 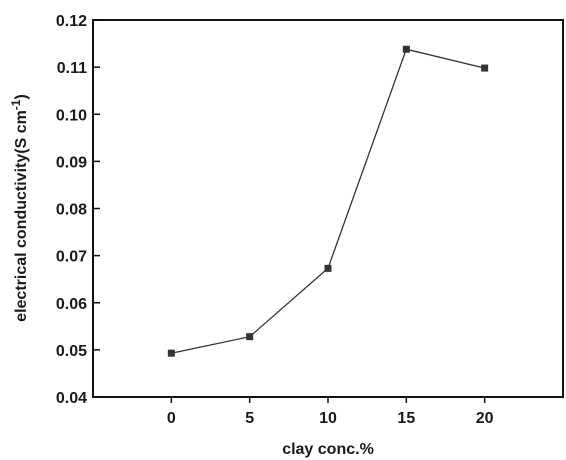 I want to click on y-axis-label: electrical conductivity(S cm-1), so click(x=19, y=208).